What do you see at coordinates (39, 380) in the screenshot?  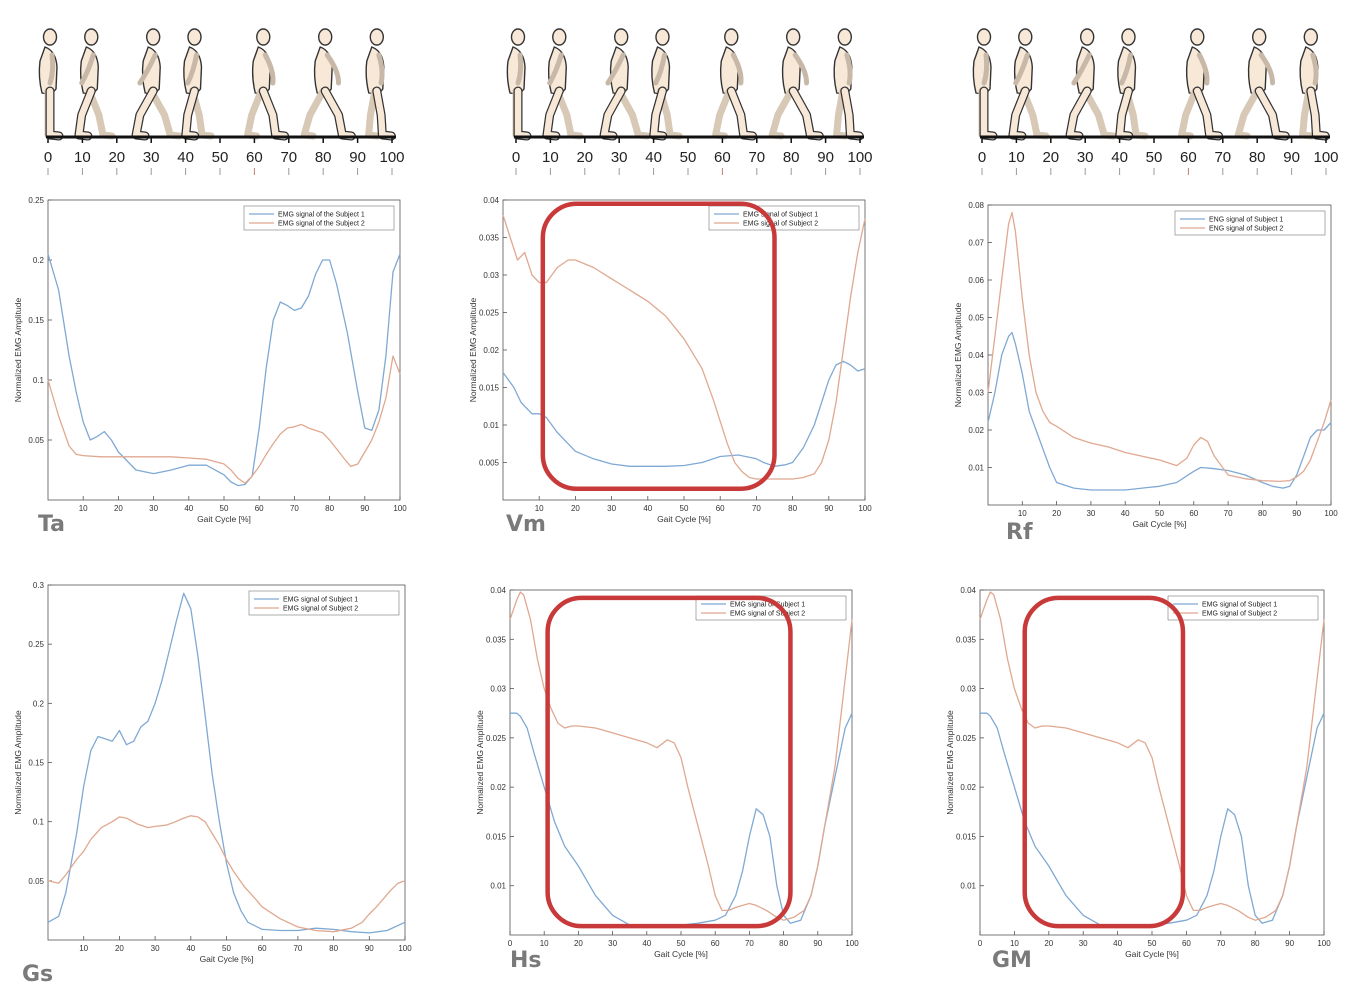 I see `y-tick-label: 0.1` at bounding box center [39, 380].